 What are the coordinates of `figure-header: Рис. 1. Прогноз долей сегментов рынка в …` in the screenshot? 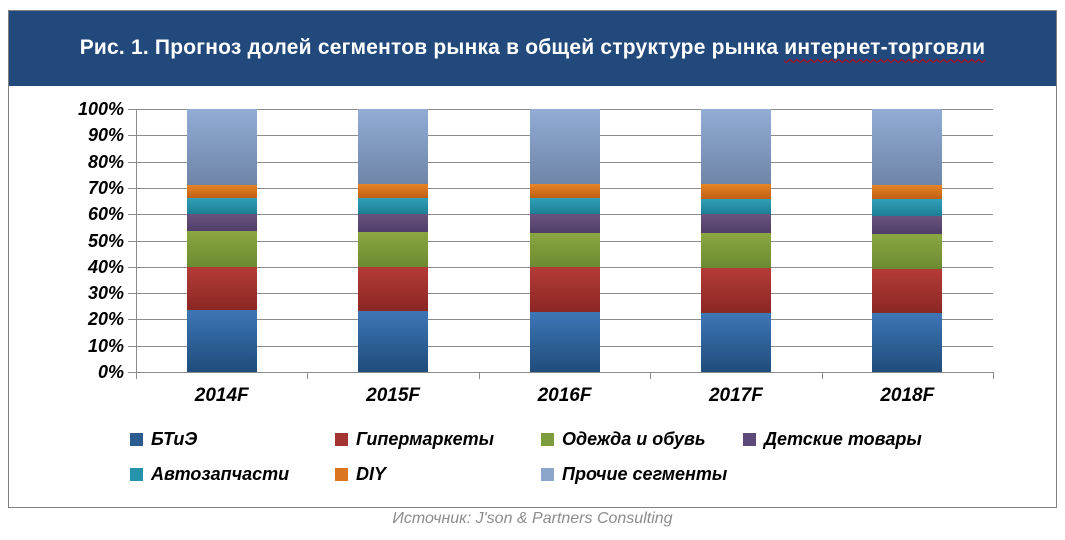 It's located at (532, 48).